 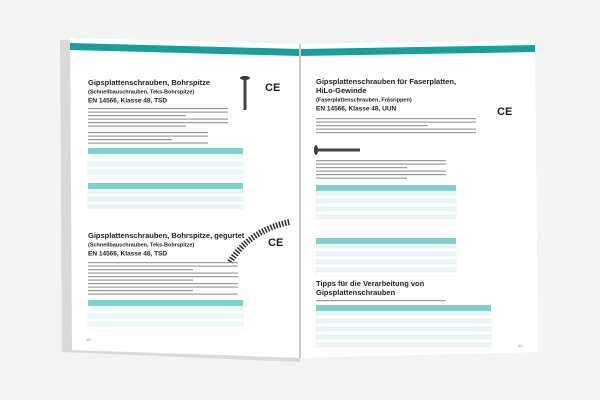 I want to click on screw-horizontal, so click(x=337, y=150).